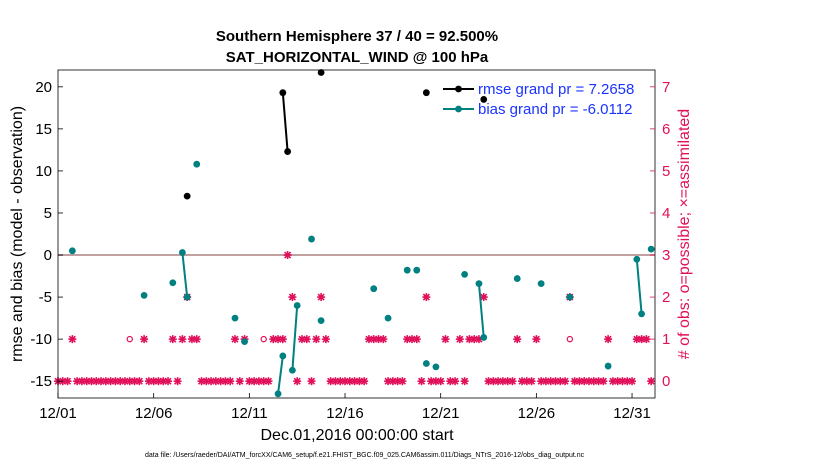 This screenshot has width=830, height=470. I want to click on y-tick-label: 0, so click(48, 255).